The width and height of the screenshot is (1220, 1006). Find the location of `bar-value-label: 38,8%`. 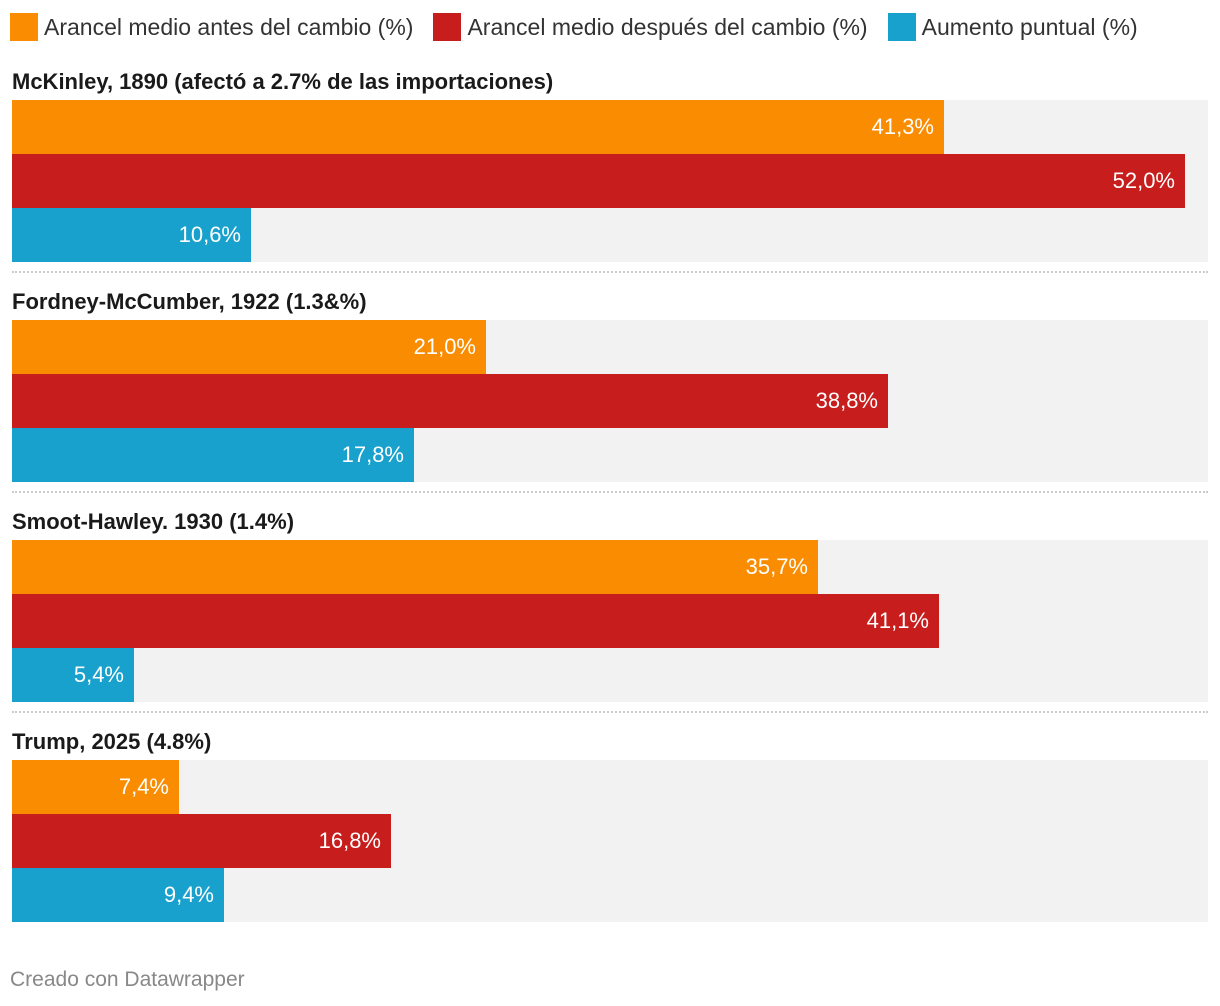

bar-value-label: 38,8% is located at coordinates (846, 400).